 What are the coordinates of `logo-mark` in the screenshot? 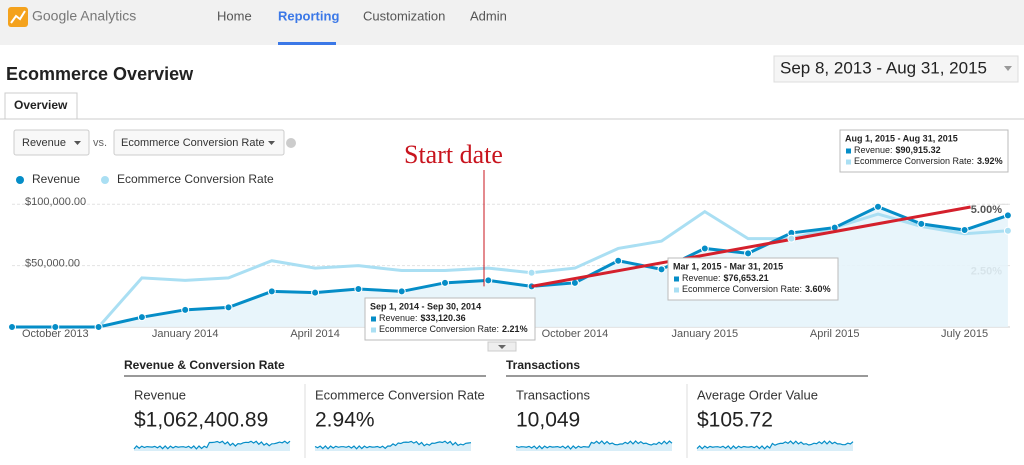 It's located at (18, 17).